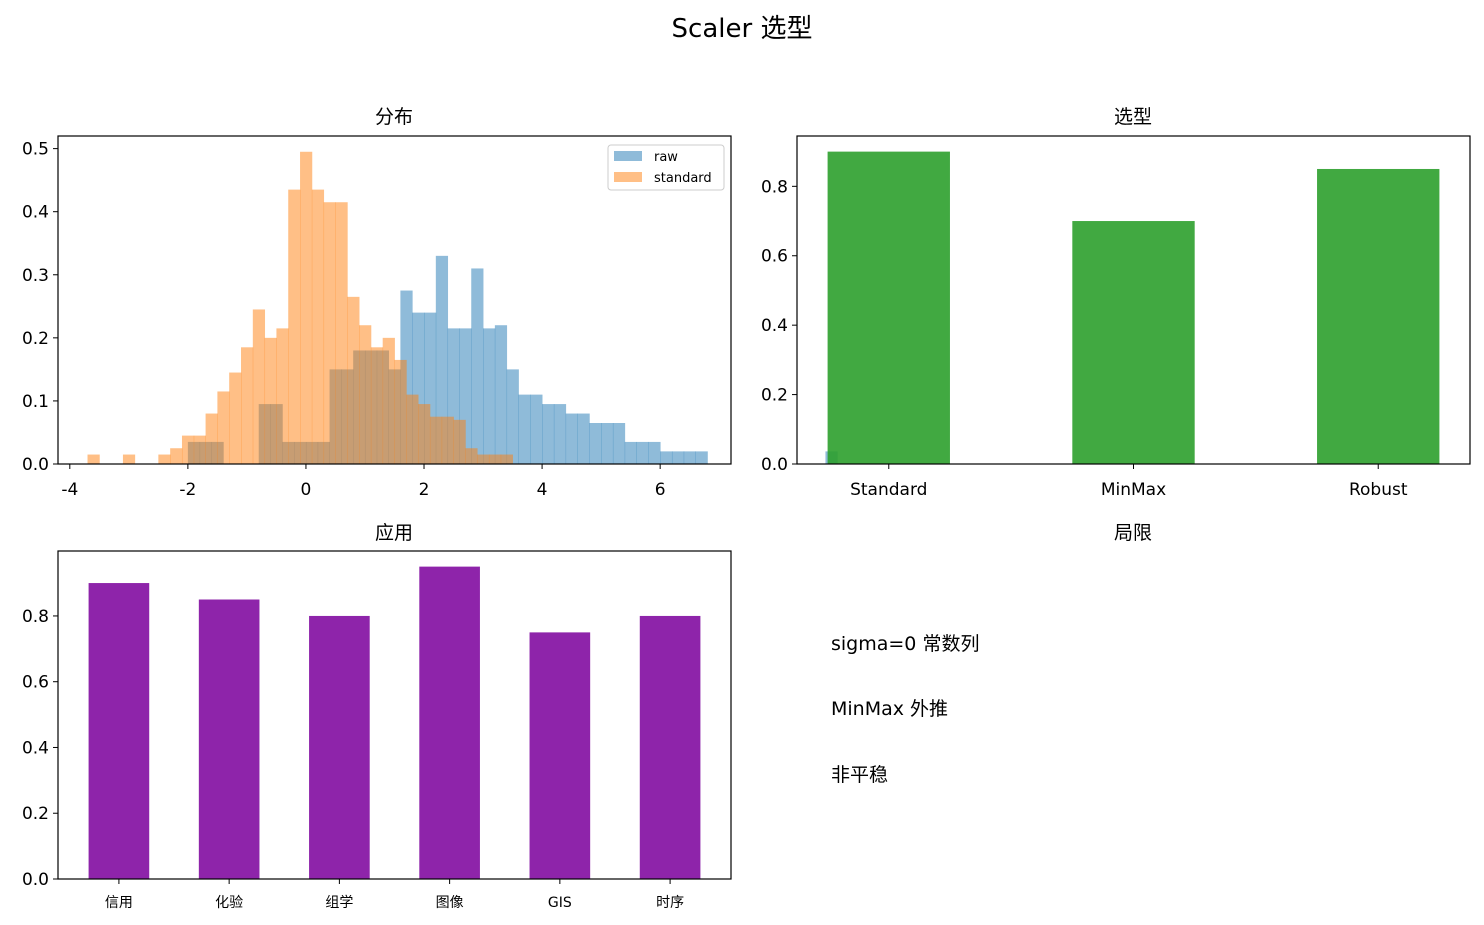 Image resolution: width=1484 pixels, height=925 pixels. I want to click on application-xtick-label: 图像, so click(450, 903).